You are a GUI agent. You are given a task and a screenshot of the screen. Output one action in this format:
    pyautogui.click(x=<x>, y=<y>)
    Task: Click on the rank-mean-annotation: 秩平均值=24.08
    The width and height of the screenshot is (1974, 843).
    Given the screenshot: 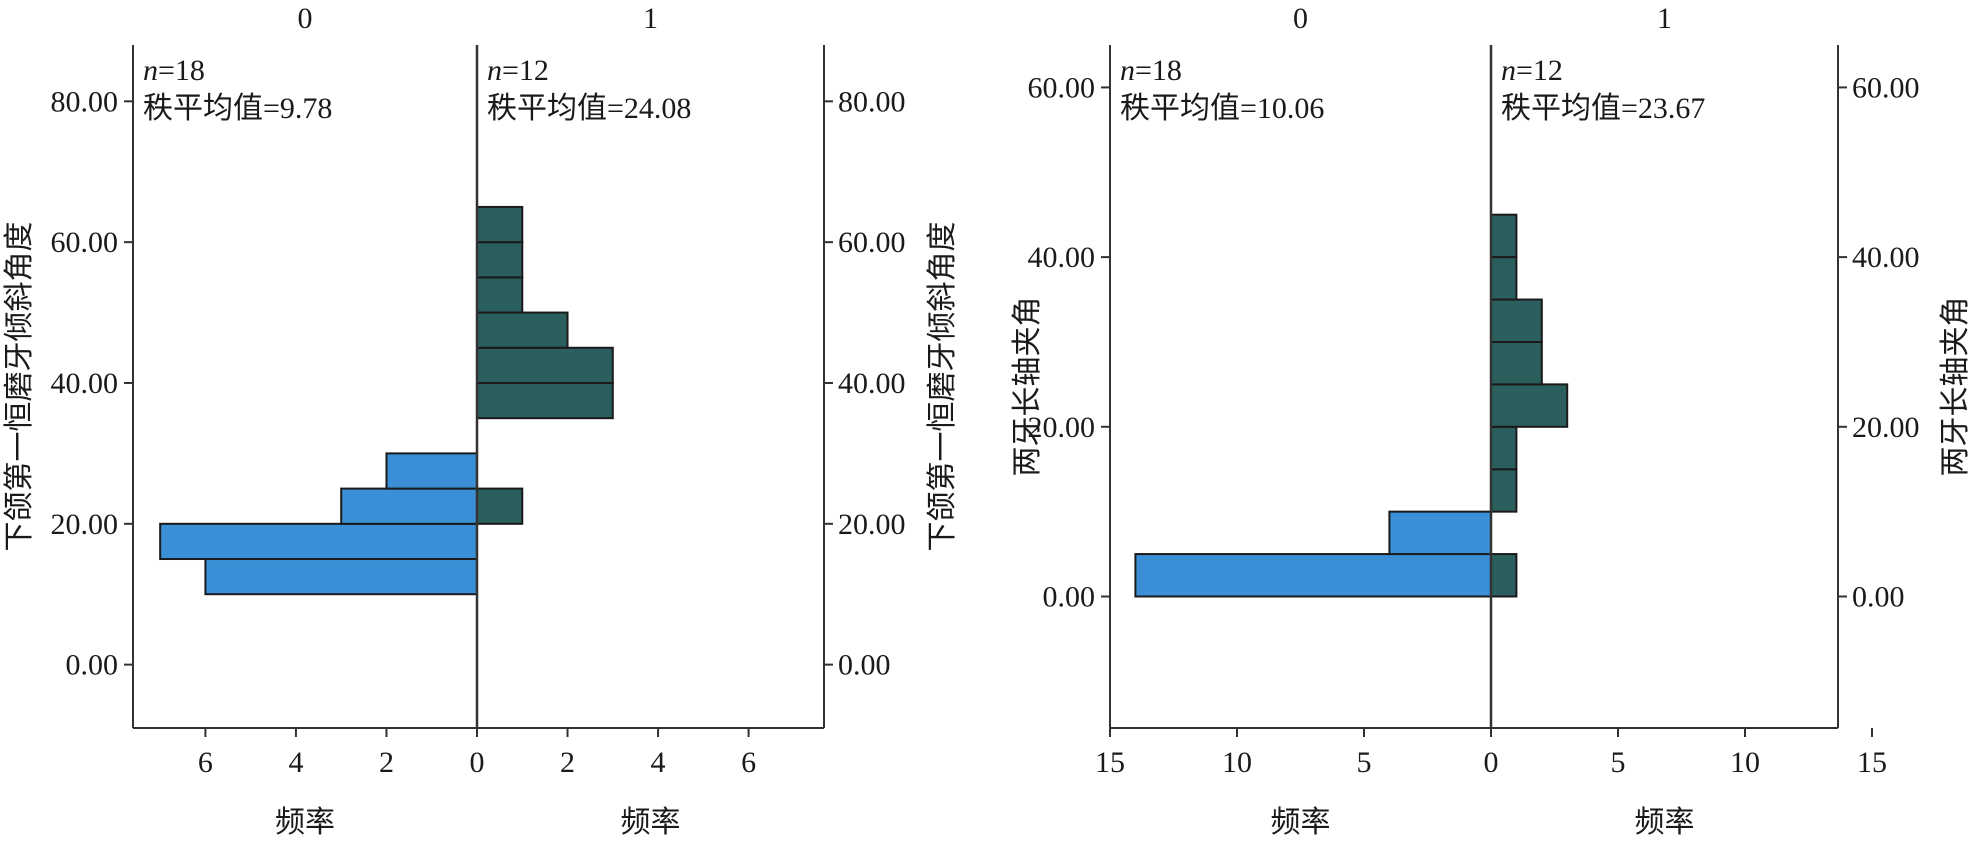 What is the action you would take?
    pyautogui.click(x=589, y=108)
    